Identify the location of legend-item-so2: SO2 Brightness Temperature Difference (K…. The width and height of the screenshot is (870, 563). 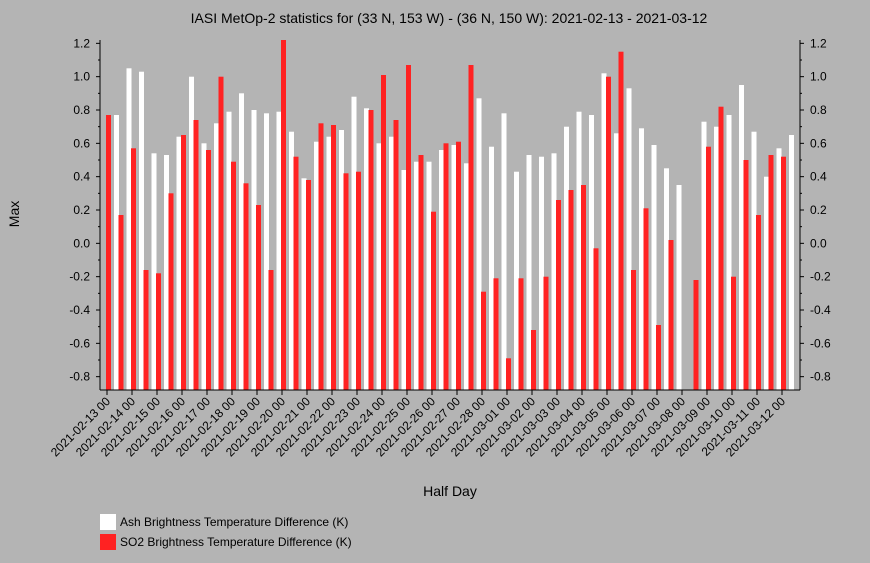
(226, 542).